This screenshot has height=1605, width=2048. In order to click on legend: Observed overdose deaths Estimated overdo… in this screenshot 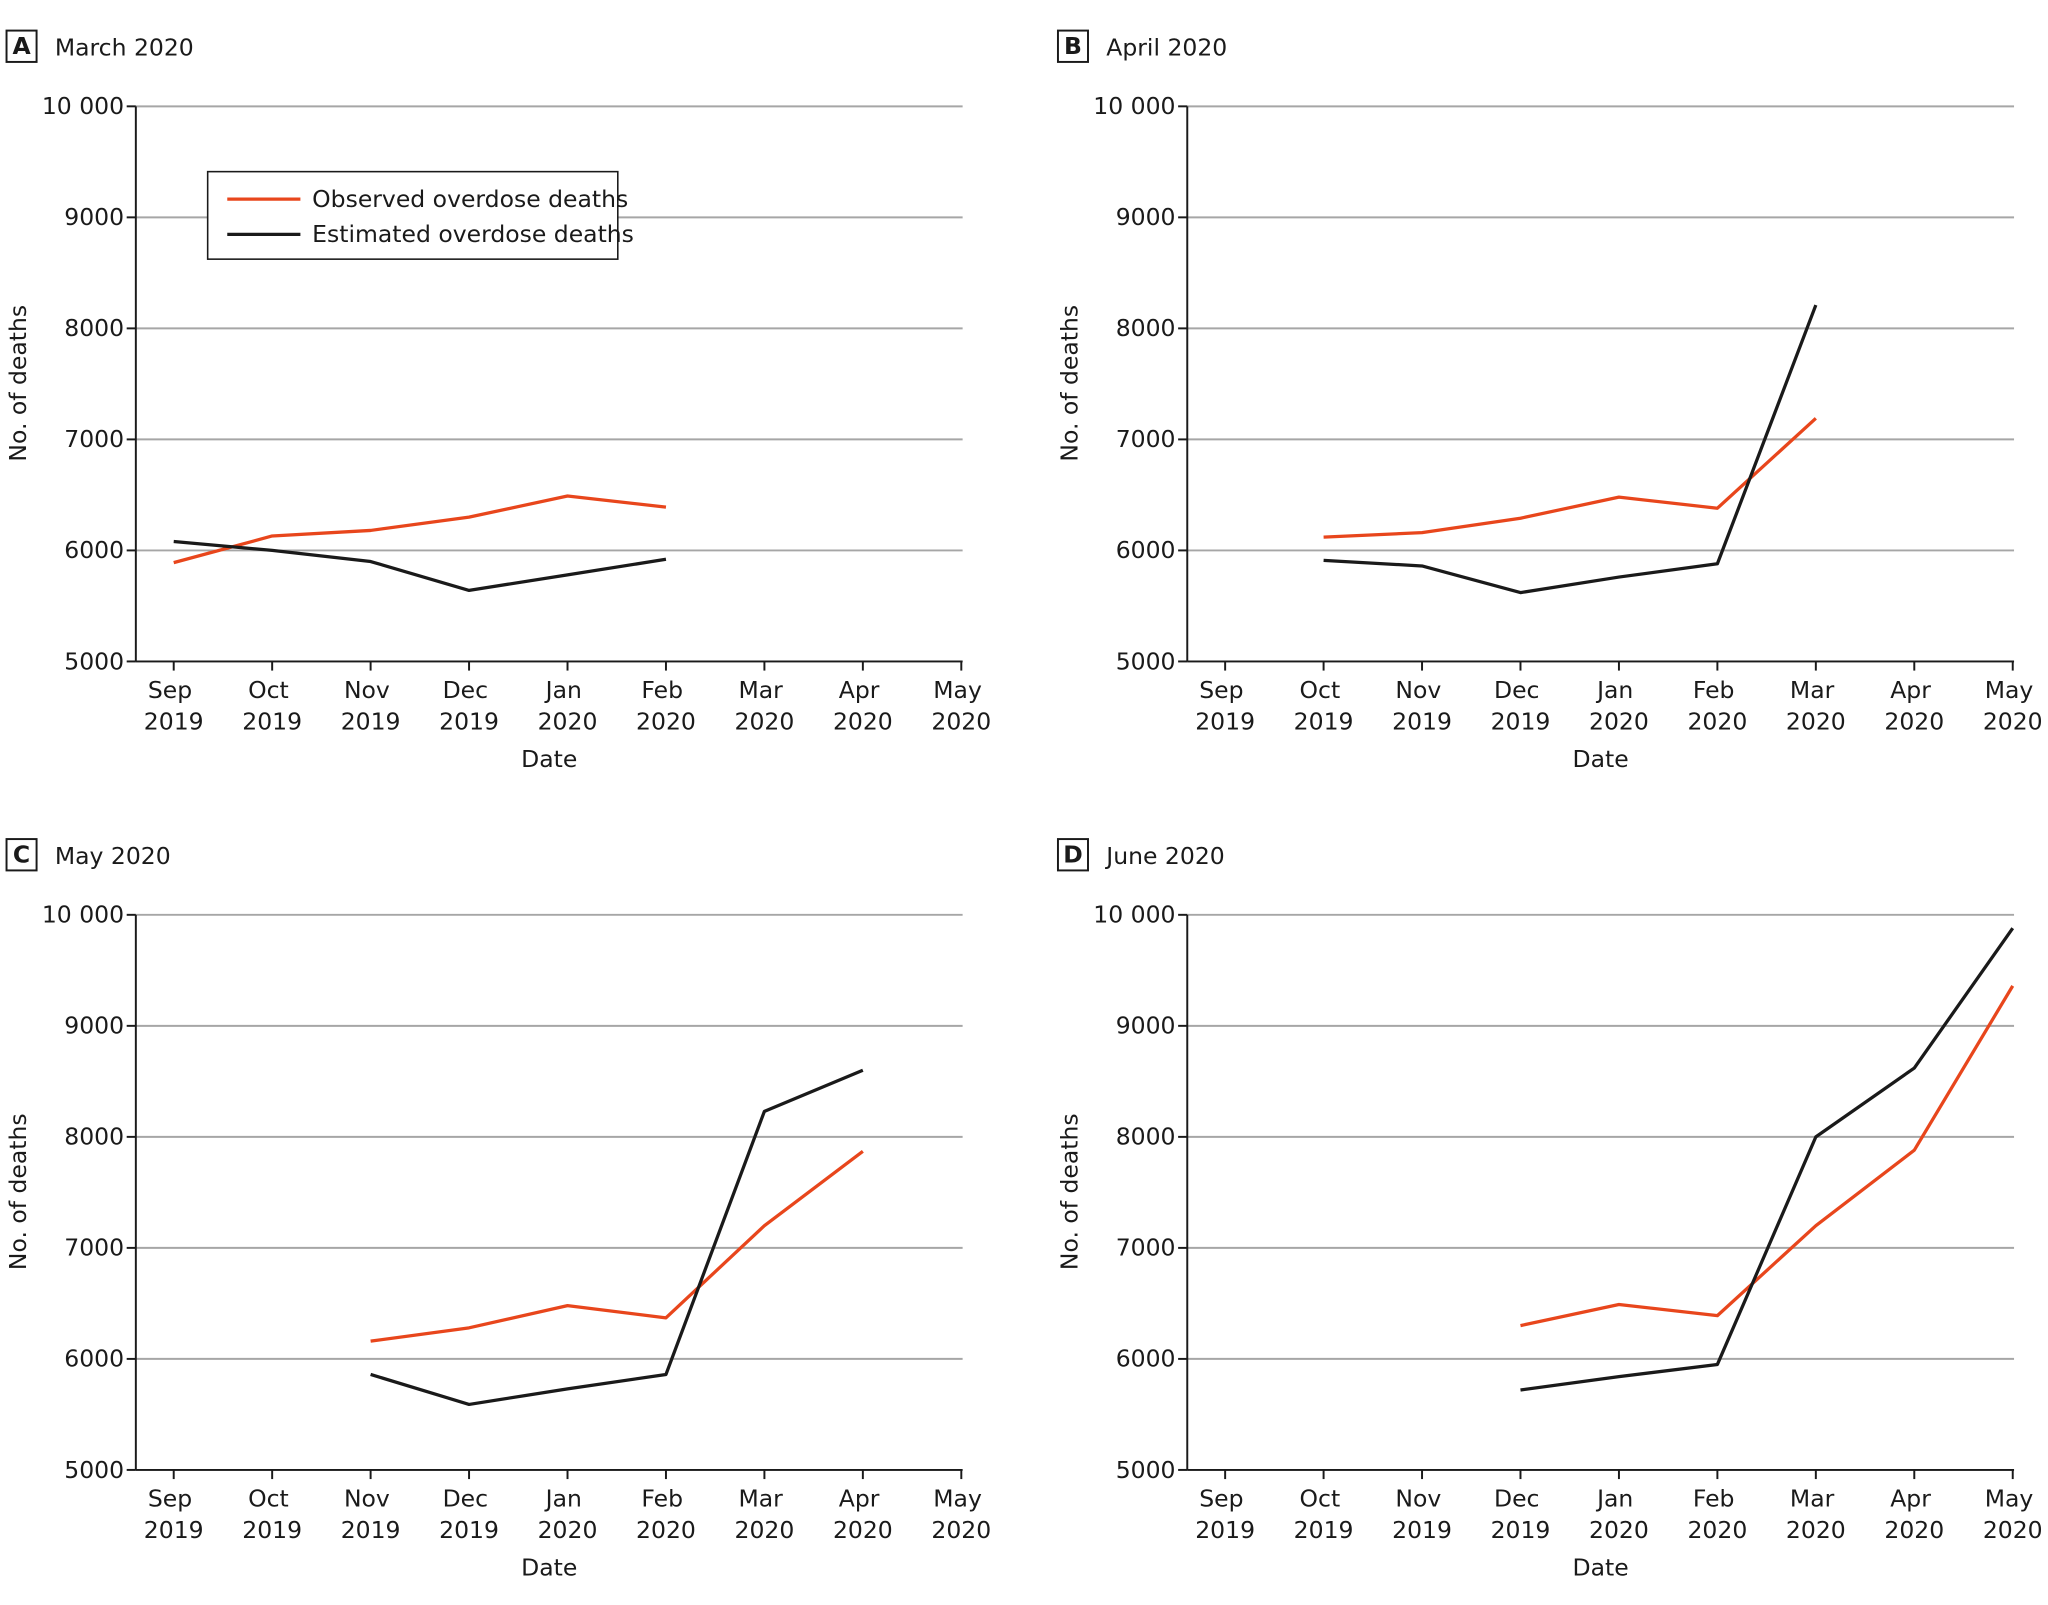, I will do `click(420, 215)`.